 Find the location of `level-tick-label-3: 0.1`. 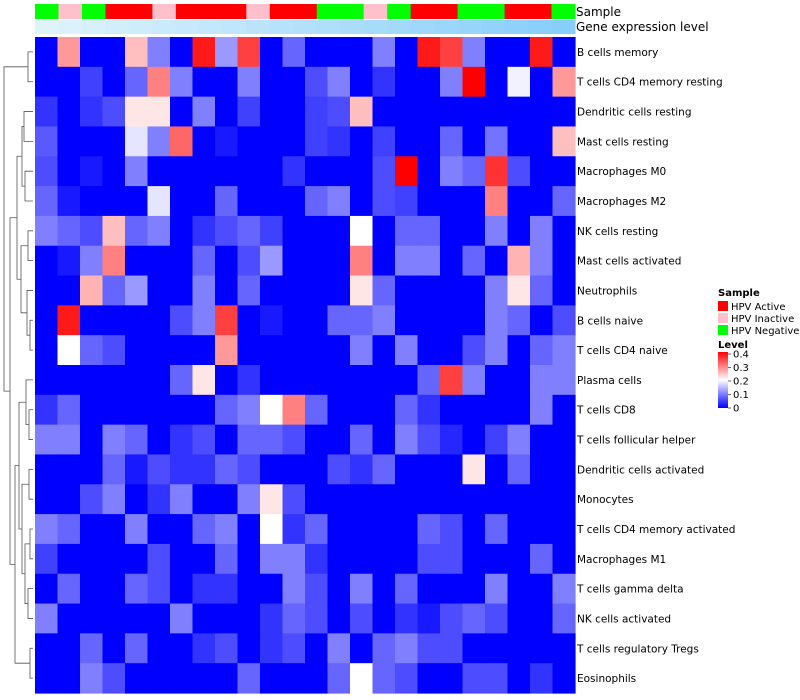

level-tick-label-3: 0.1 is located at coordinates (741, 395).